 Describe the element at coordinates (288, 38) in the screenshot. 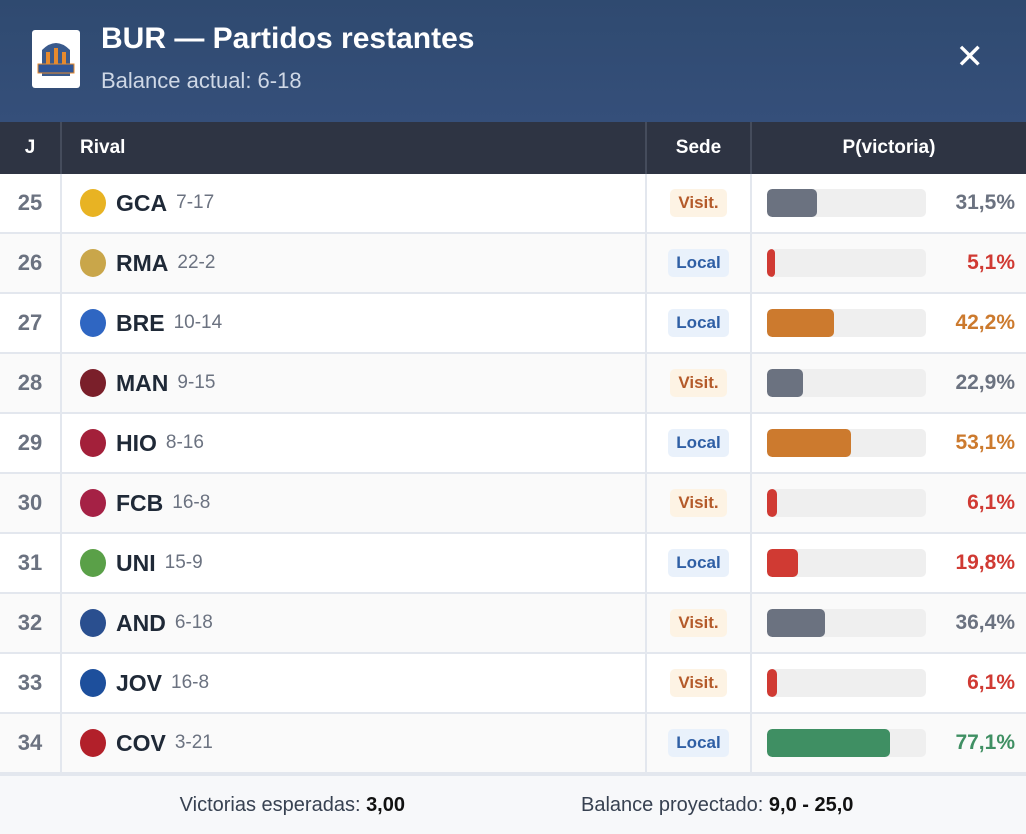

I see `modal-title: BUR — Partidos restantes` at that location.